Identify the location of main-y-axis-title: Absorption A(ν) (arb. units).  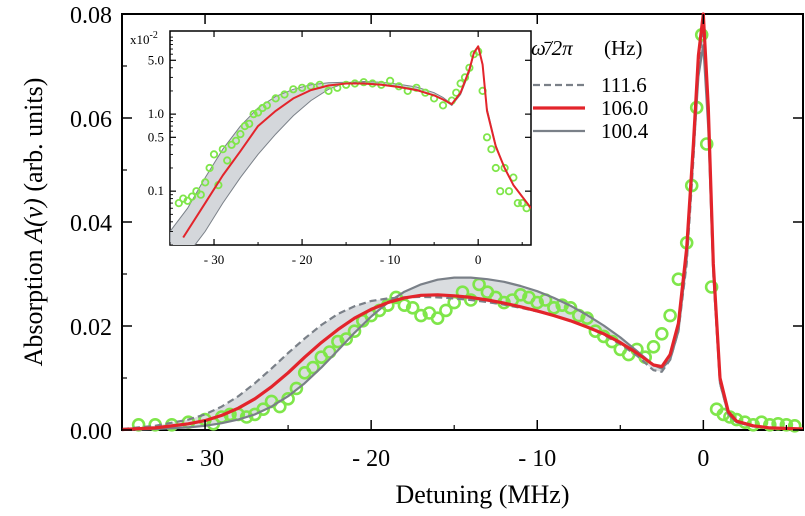
(33, 222).